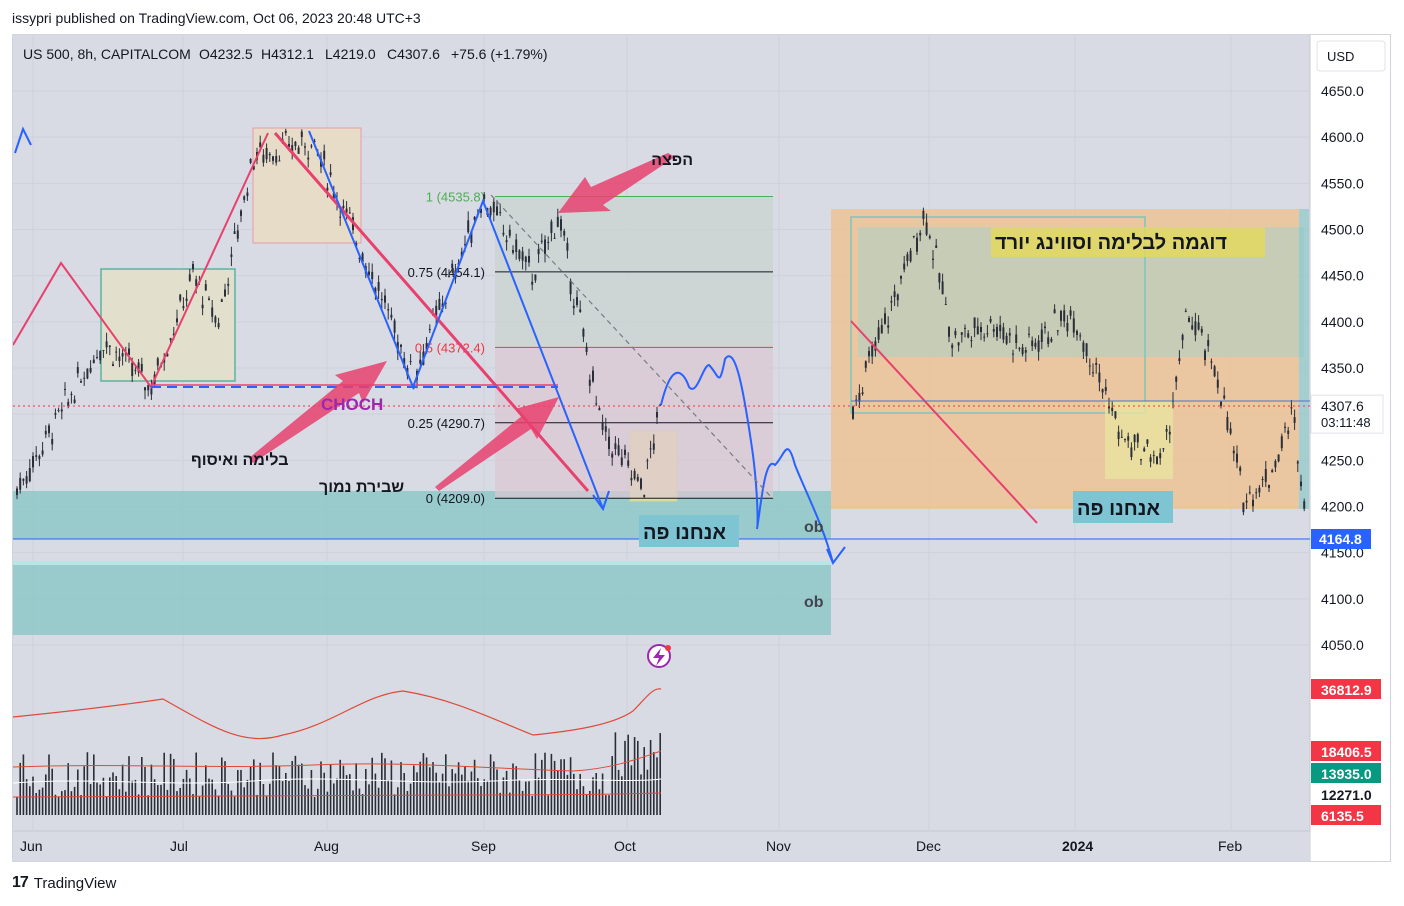 This screenshot has width=1404, height=906. Describe the element at coordinates (107, 54) in the screenshot. I see `legend-symbol: US 500, 8h, CAPITALCOM` at that location.